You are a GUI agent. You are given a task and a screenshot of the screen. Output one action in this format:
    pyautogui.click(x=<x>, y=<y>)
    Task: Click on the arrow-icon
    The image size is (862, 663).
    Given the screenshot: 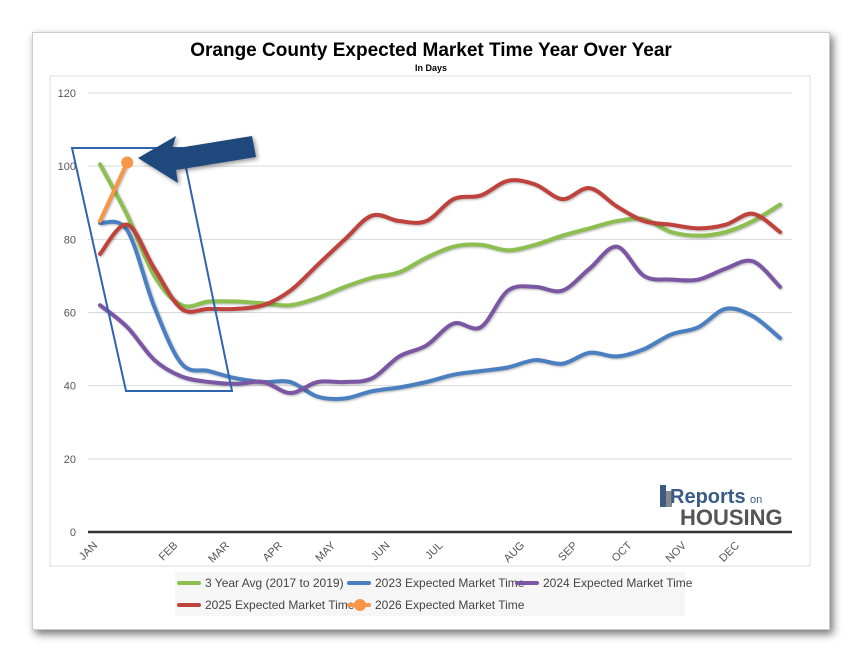 What is the action you would take?
    pyautogui.click(x=197, y=159)
    